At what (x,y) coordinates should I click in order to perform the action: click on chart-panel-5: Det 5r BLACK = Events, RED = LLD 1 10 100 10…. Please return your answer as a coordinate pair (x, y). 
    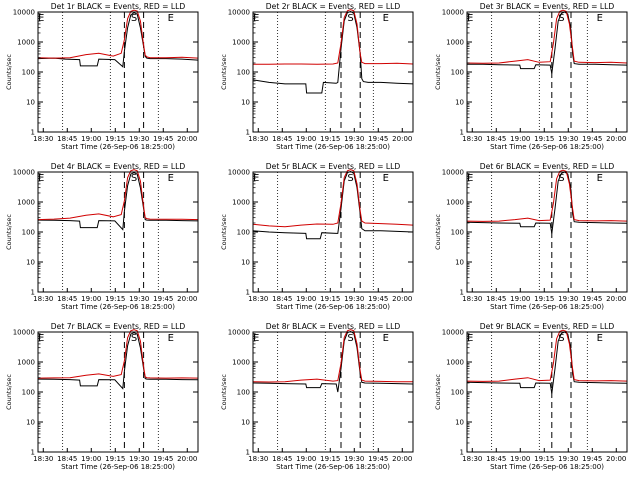
    Looking at the image, I should click on (317, 236).